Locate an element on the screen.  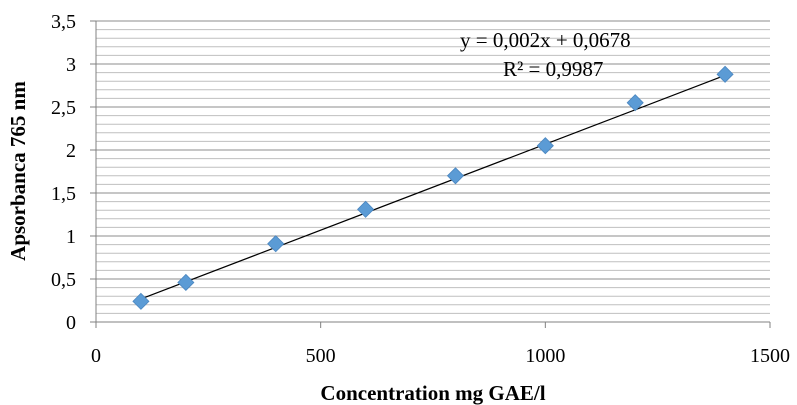
x-tick-label: 1000 is located at coordinates (545, 356).